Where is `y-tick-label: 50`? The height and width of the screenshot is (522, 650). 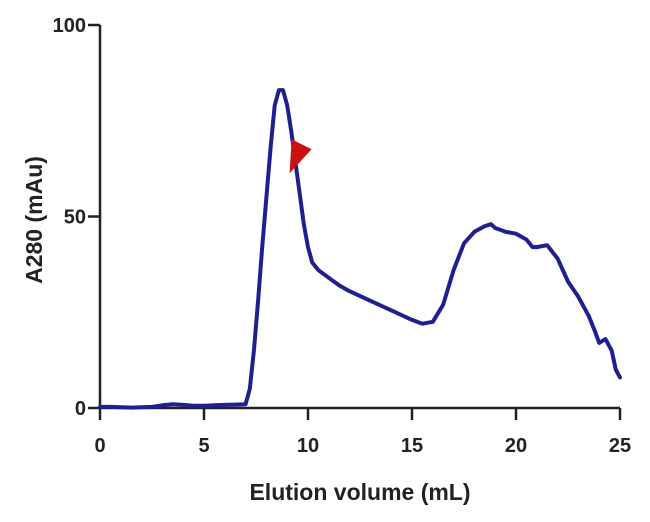 y-tick-label: 50 is located at coordinates (75, 218).